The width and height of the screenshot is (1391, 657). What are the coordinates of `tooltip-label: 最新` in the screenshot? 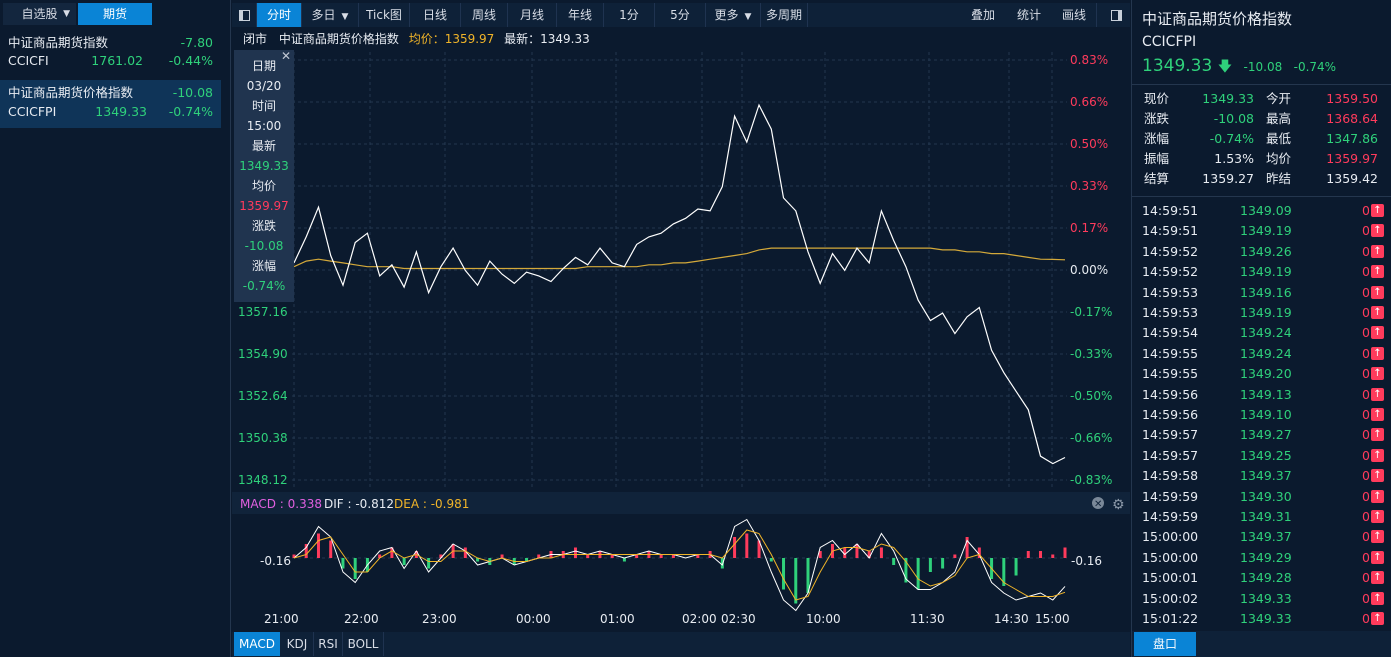 It's located at (263, 146).